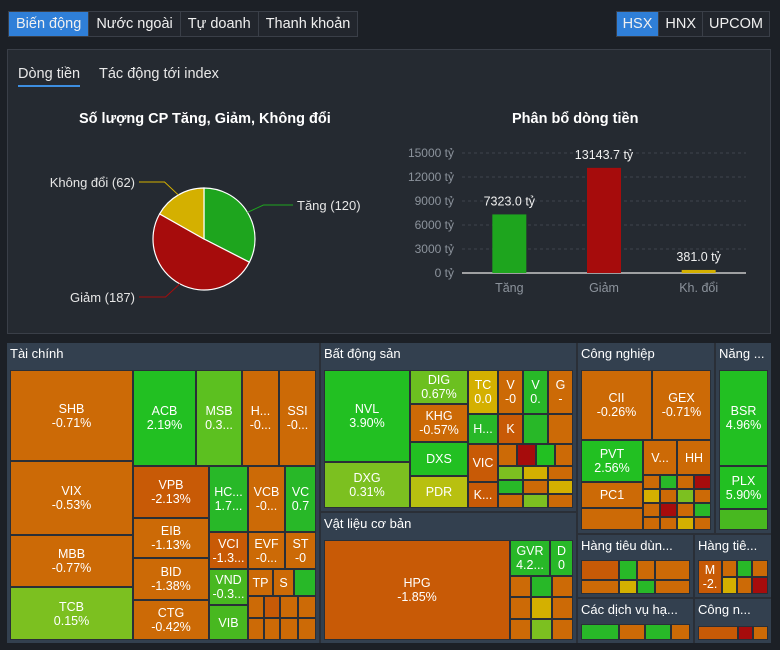  I want to click on stock-cell-m: M -2., so click(710, 577).